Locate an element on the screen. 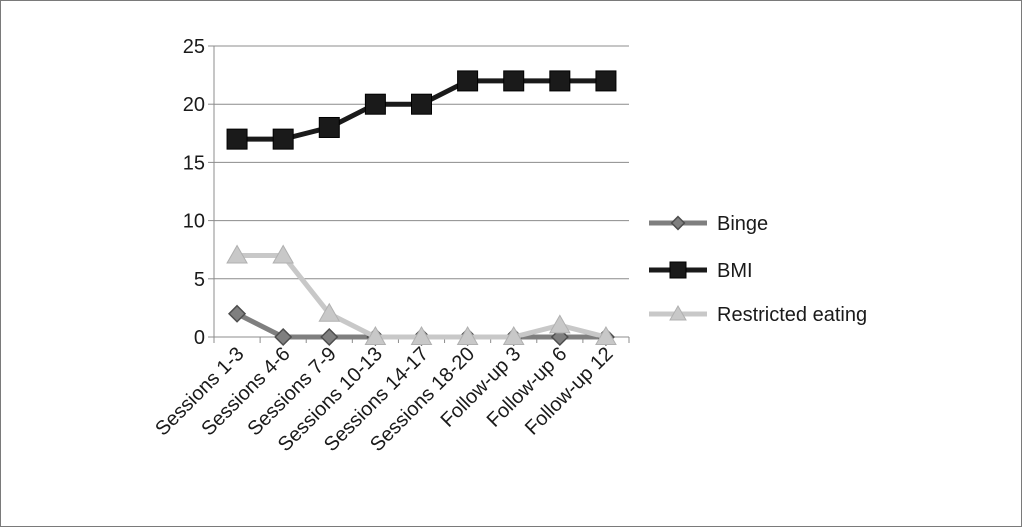 The width and height of the screenshot is (1022, 528). legend-item-restricted-eating: Restricted eating is located at coordinates (758, 315).